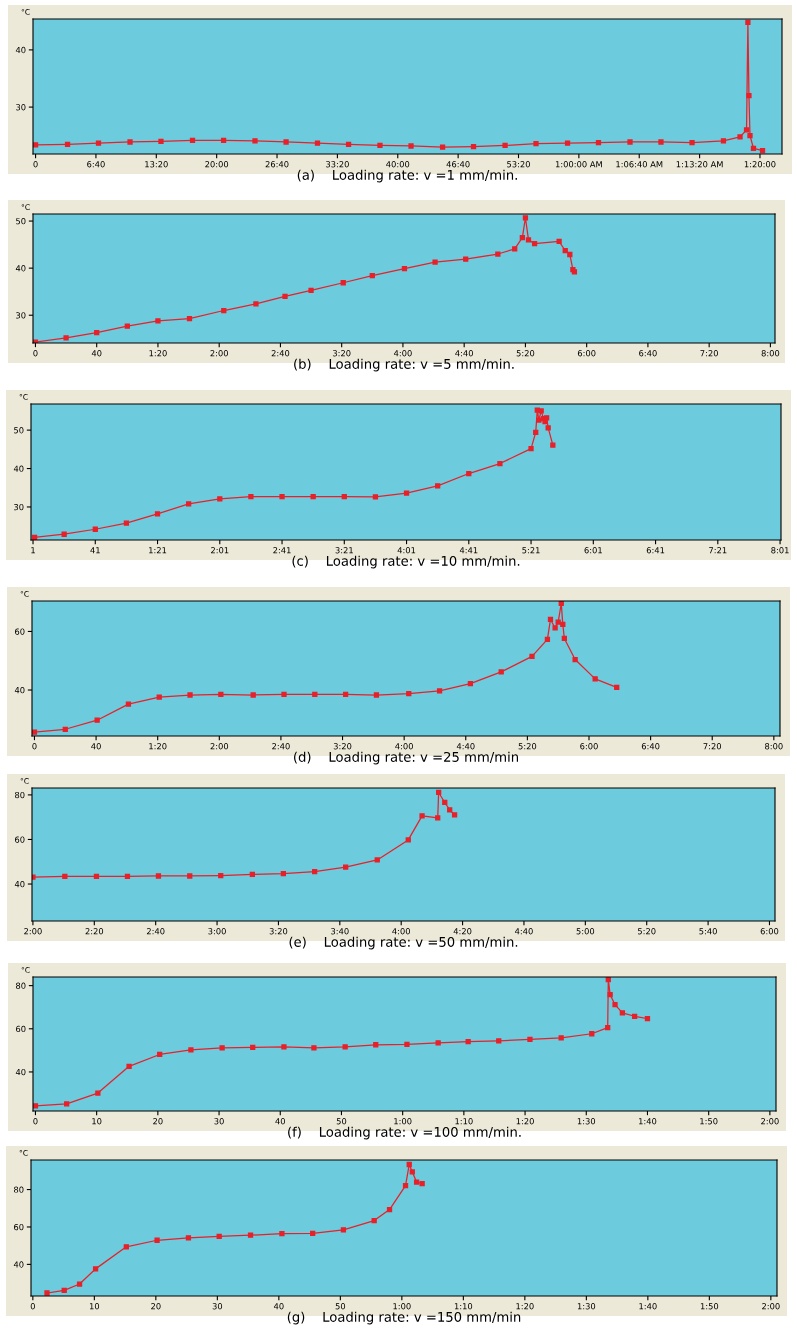 Image resolution: width=797 pixels, height=1344 pixels. I want to click on x-tick-label: 40:00, so click(398, 164).